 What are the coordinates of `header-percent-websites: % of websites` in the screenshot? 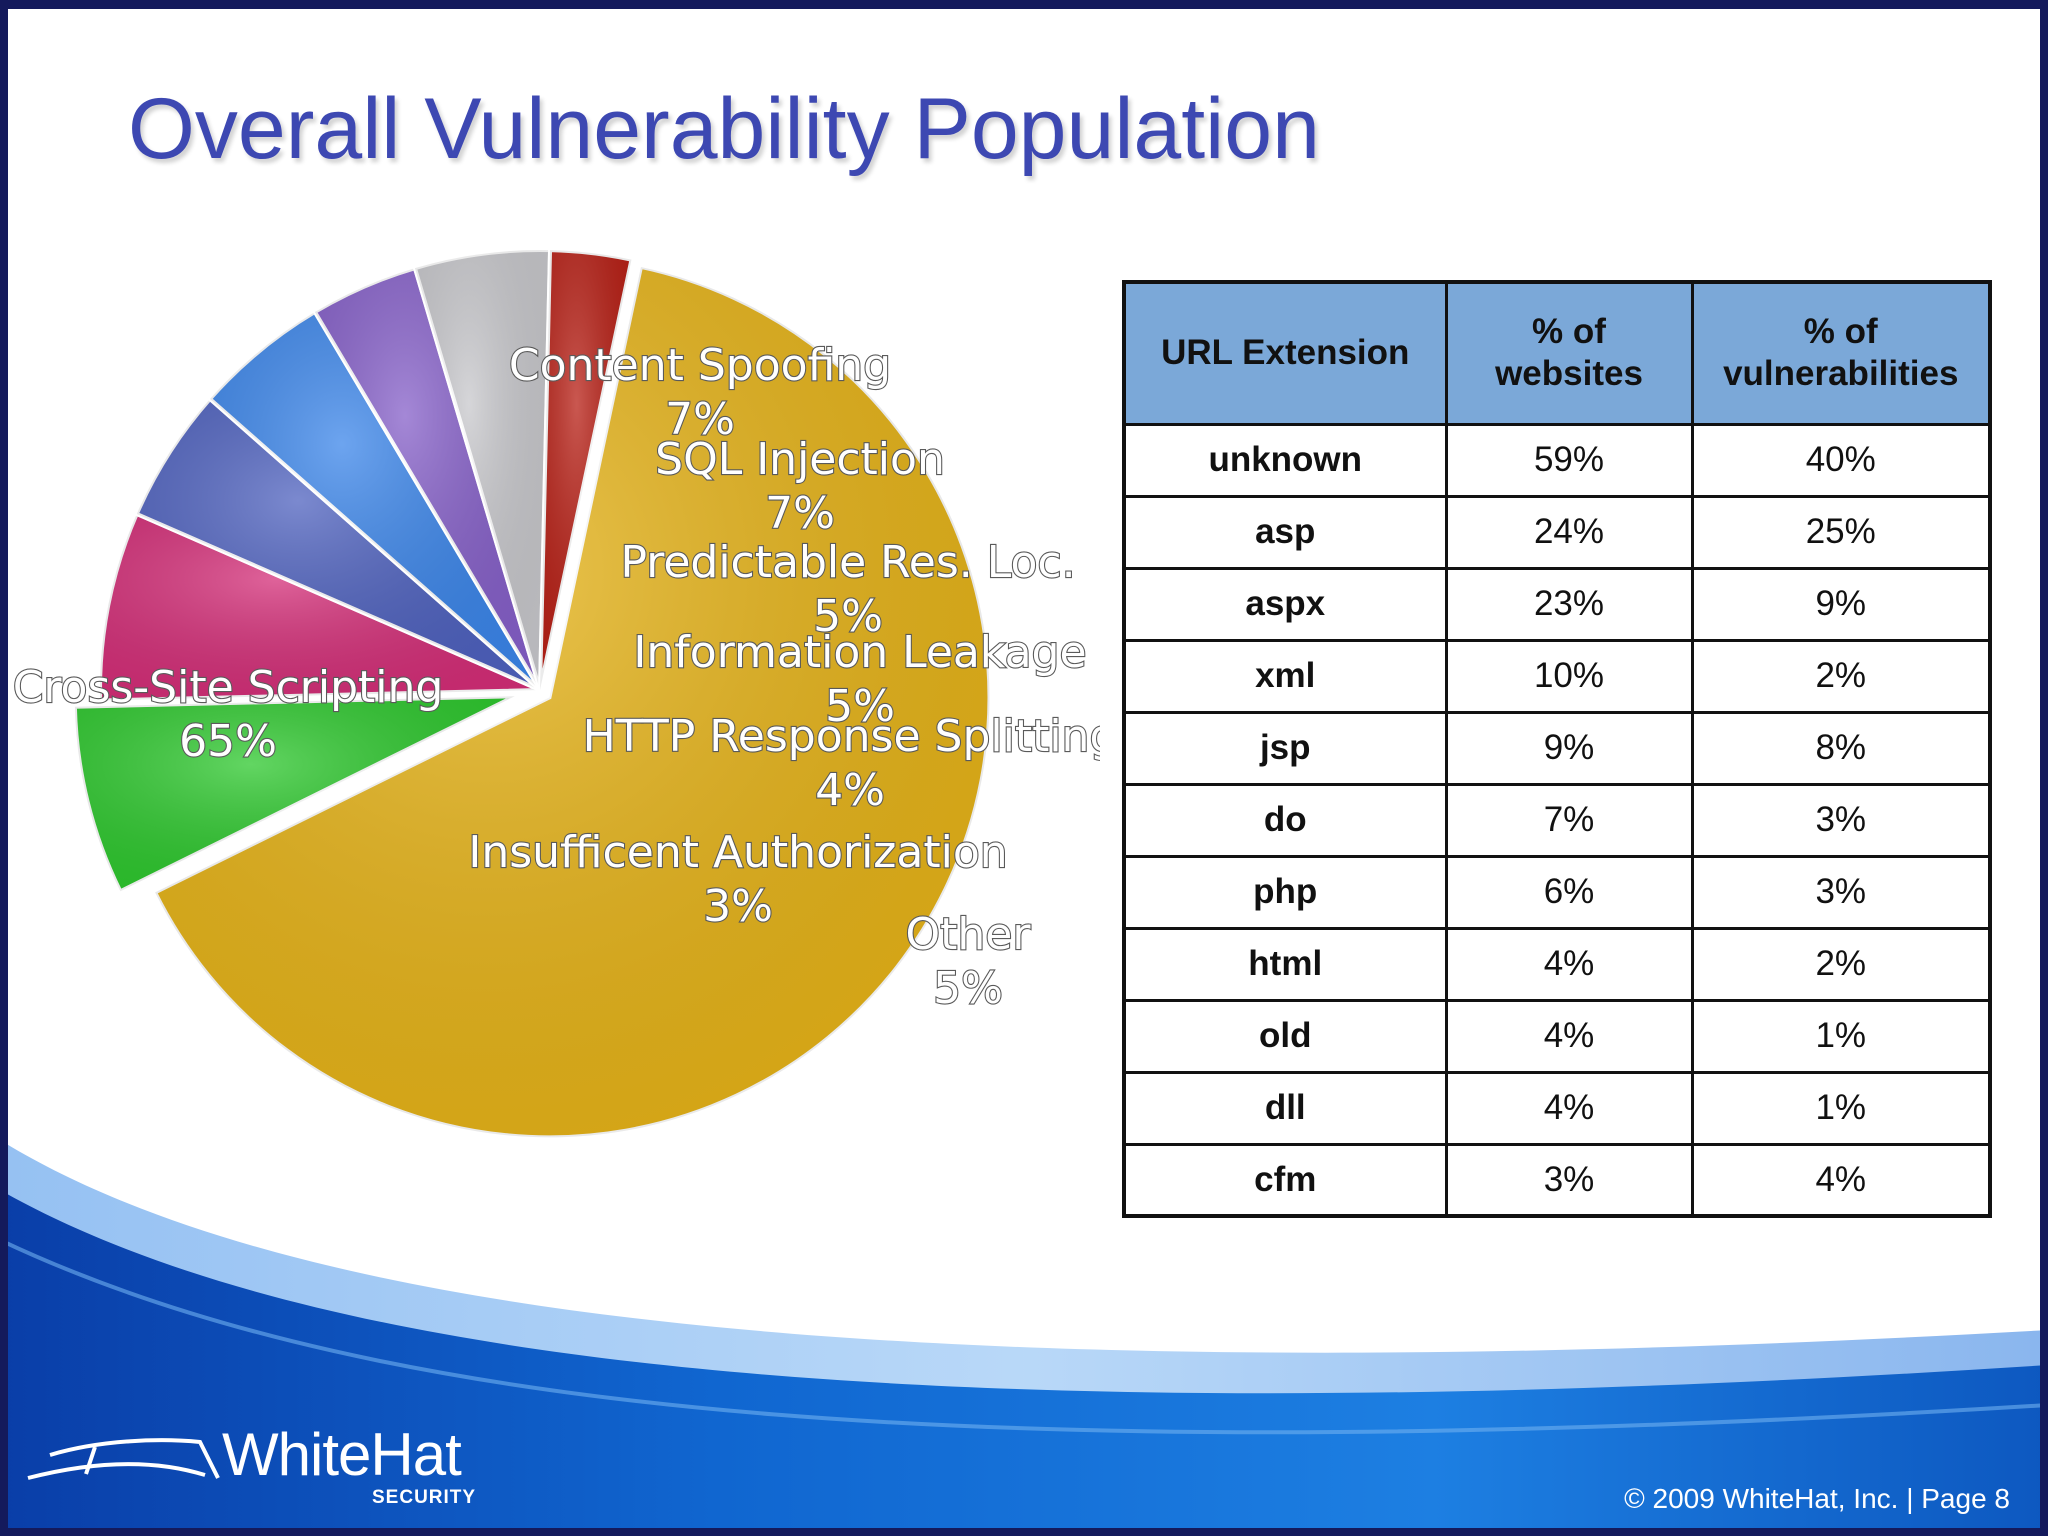 It's located at (1569, 353).